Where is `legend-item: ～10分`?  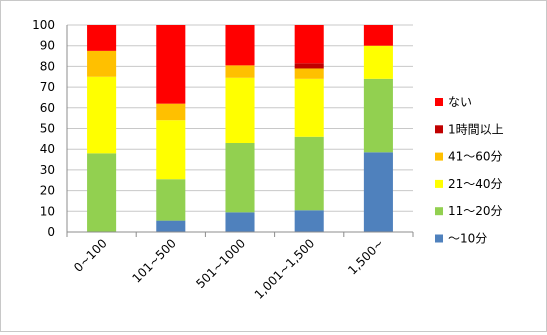 legend-item: ～10分 is located at coordinates (461, 239).